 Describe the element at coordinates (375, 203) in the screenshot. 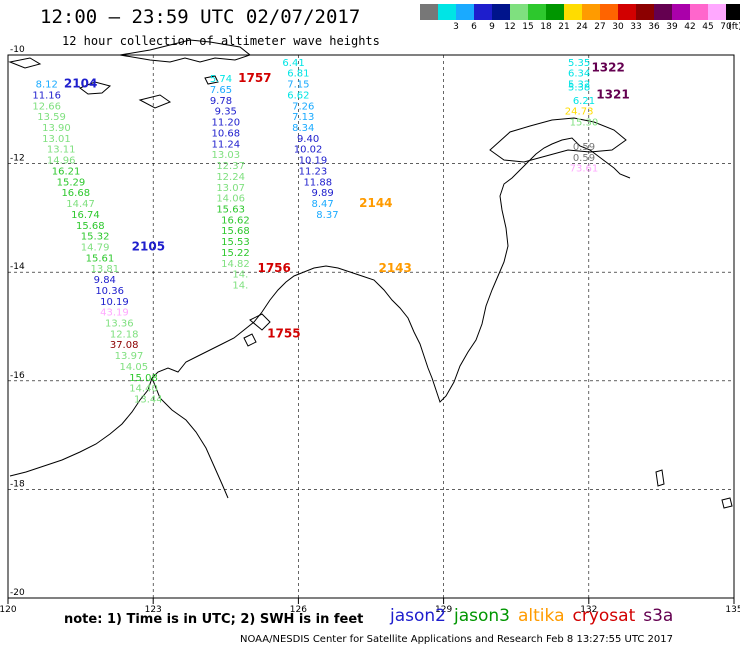

I see `pass-id-label: 2144` at that location.